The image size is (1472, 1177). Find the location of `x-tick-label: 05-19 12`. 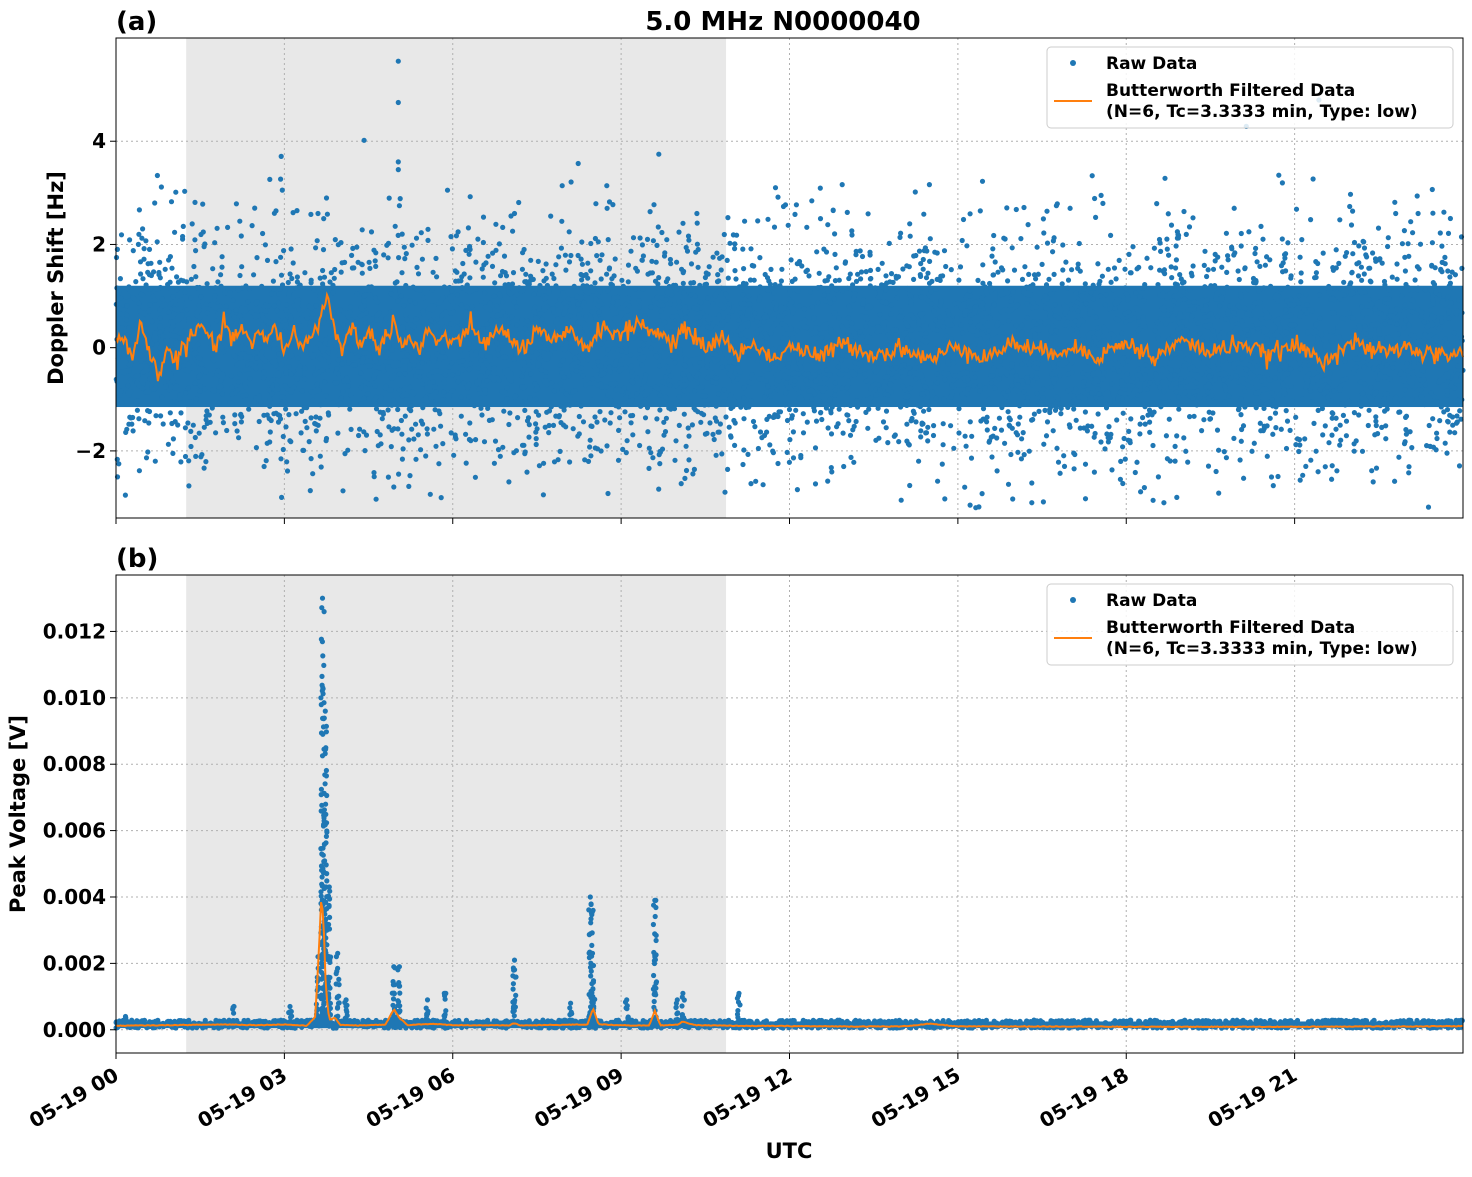

x-tick-label: 05-19 12 is located at coordinates (747, 1098).